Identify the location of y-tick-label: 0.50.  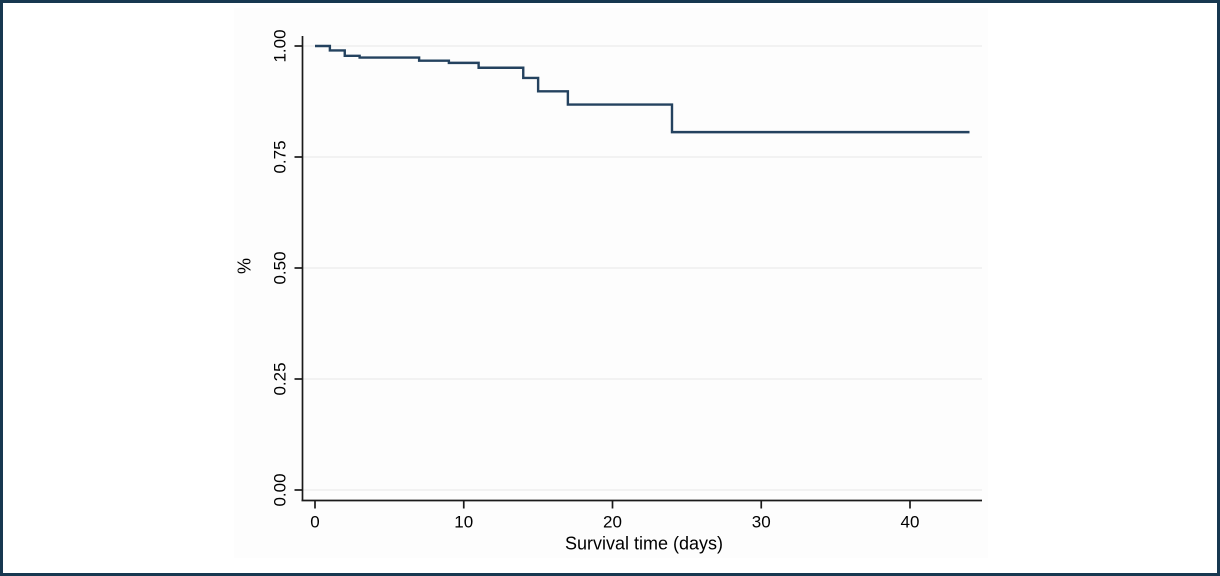
(280, 267).